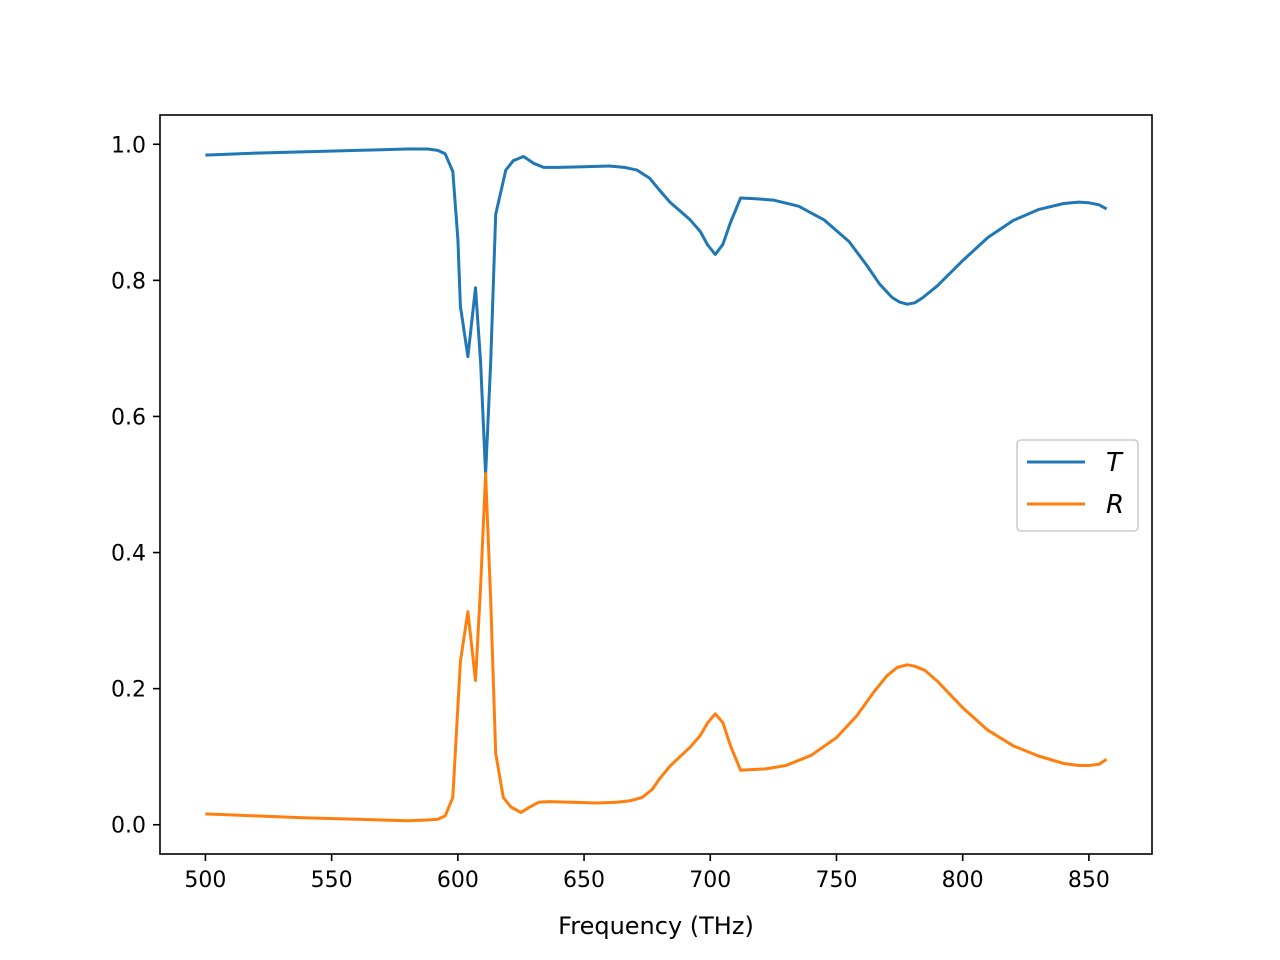 This screenshot has height=960, width=1280. I want to click on x-tick-label: 850, so click(1089, 880).